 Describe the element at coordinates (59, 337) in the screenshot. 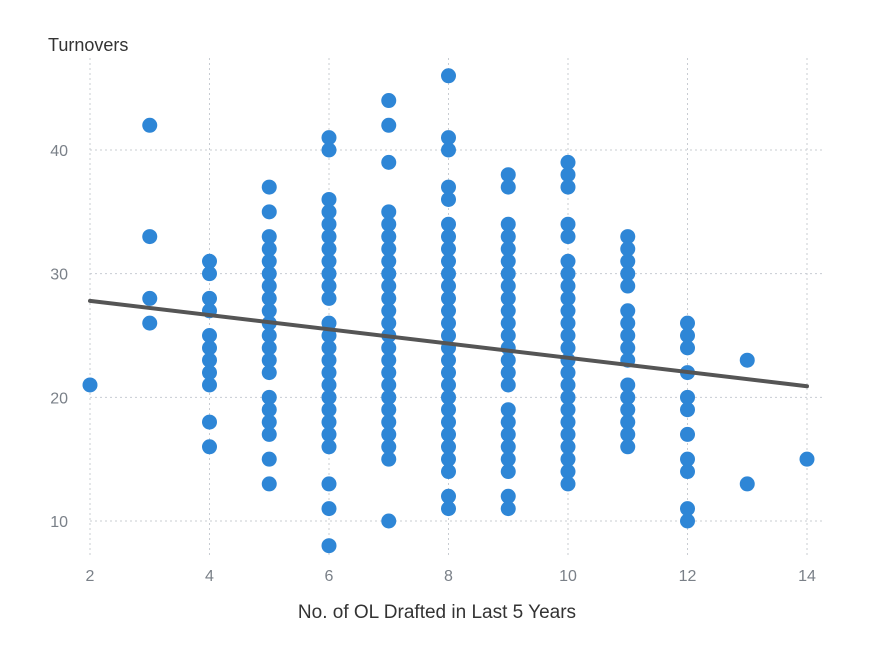

I see `y-axis-ticks: 10 20 30 40` at that location.